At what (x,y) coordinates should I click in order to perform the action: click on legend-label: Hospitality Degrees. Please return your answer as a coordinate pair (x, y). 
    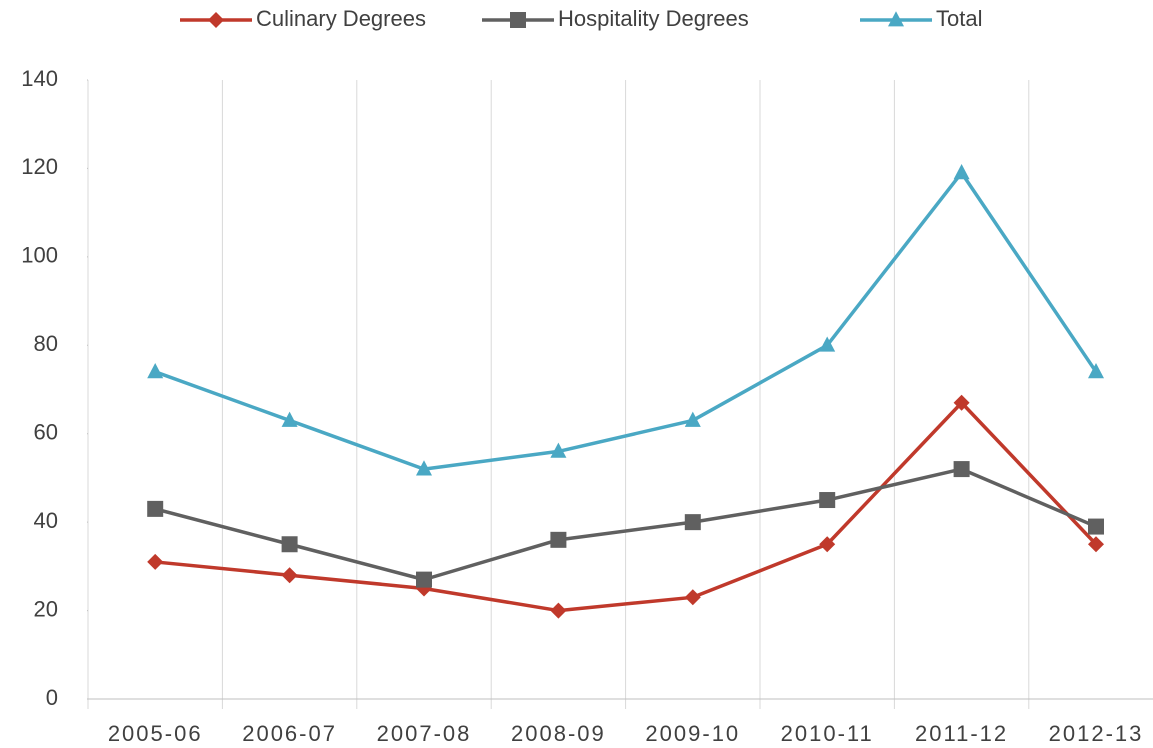
    Looking at the image, I should click on (653, 18).